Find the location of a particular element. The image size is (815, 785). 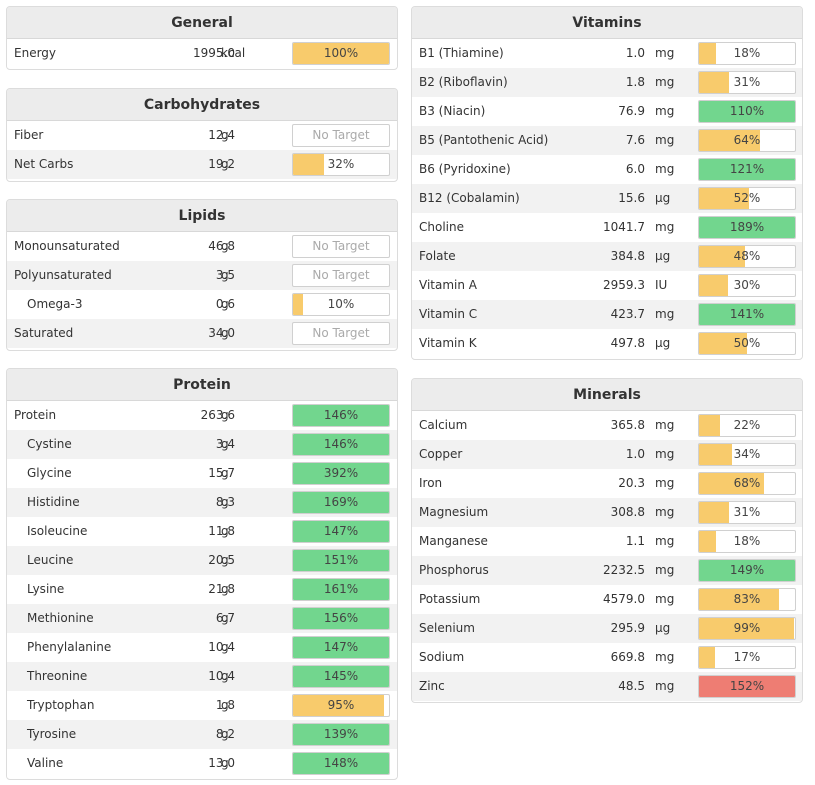

target-progress-bar: 392% is located at coordinates (341, 473).